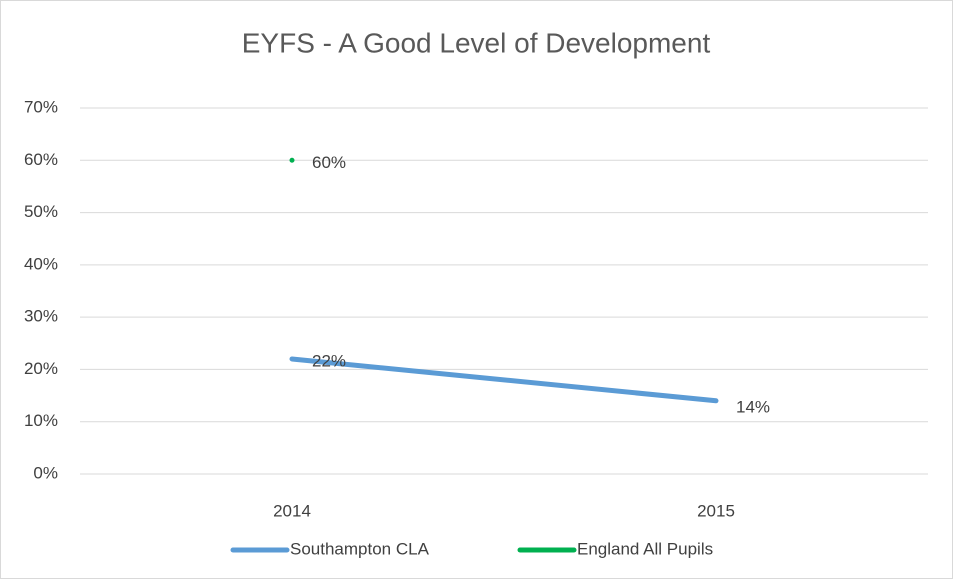 This screenshot has width=953, height=579. Describe the element at coordinates (41, 316) in the screenshot. I see `y-tick-label: 30%` at that location.